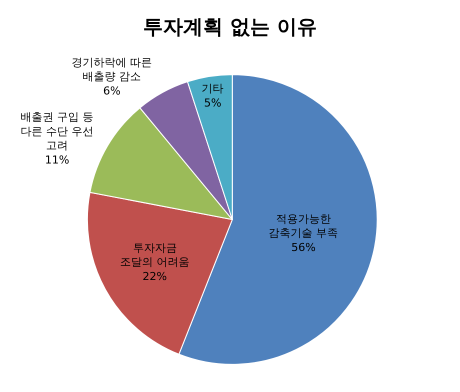 This screenshot has width=460, height=392. I want to click on data-label: 6%, so click(112, 91).